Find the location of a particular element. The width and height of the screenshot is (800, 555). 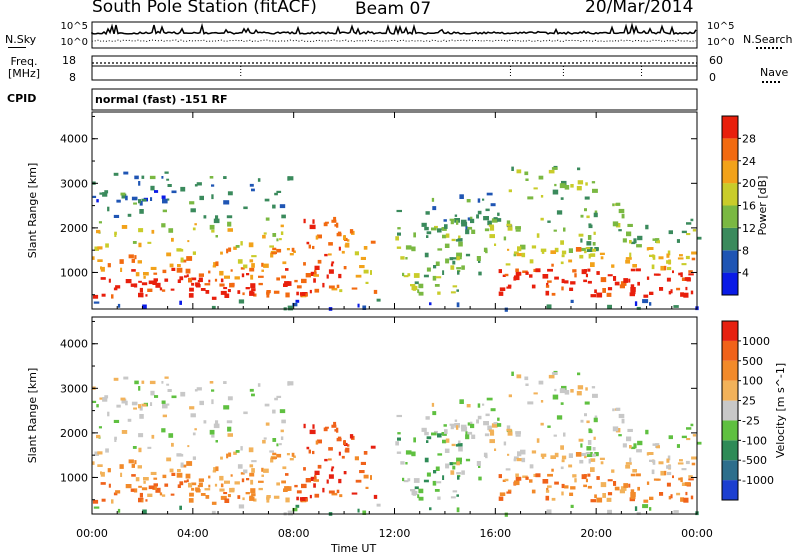

velocity-colorbar-swatch is located at coordinates (730, 350).